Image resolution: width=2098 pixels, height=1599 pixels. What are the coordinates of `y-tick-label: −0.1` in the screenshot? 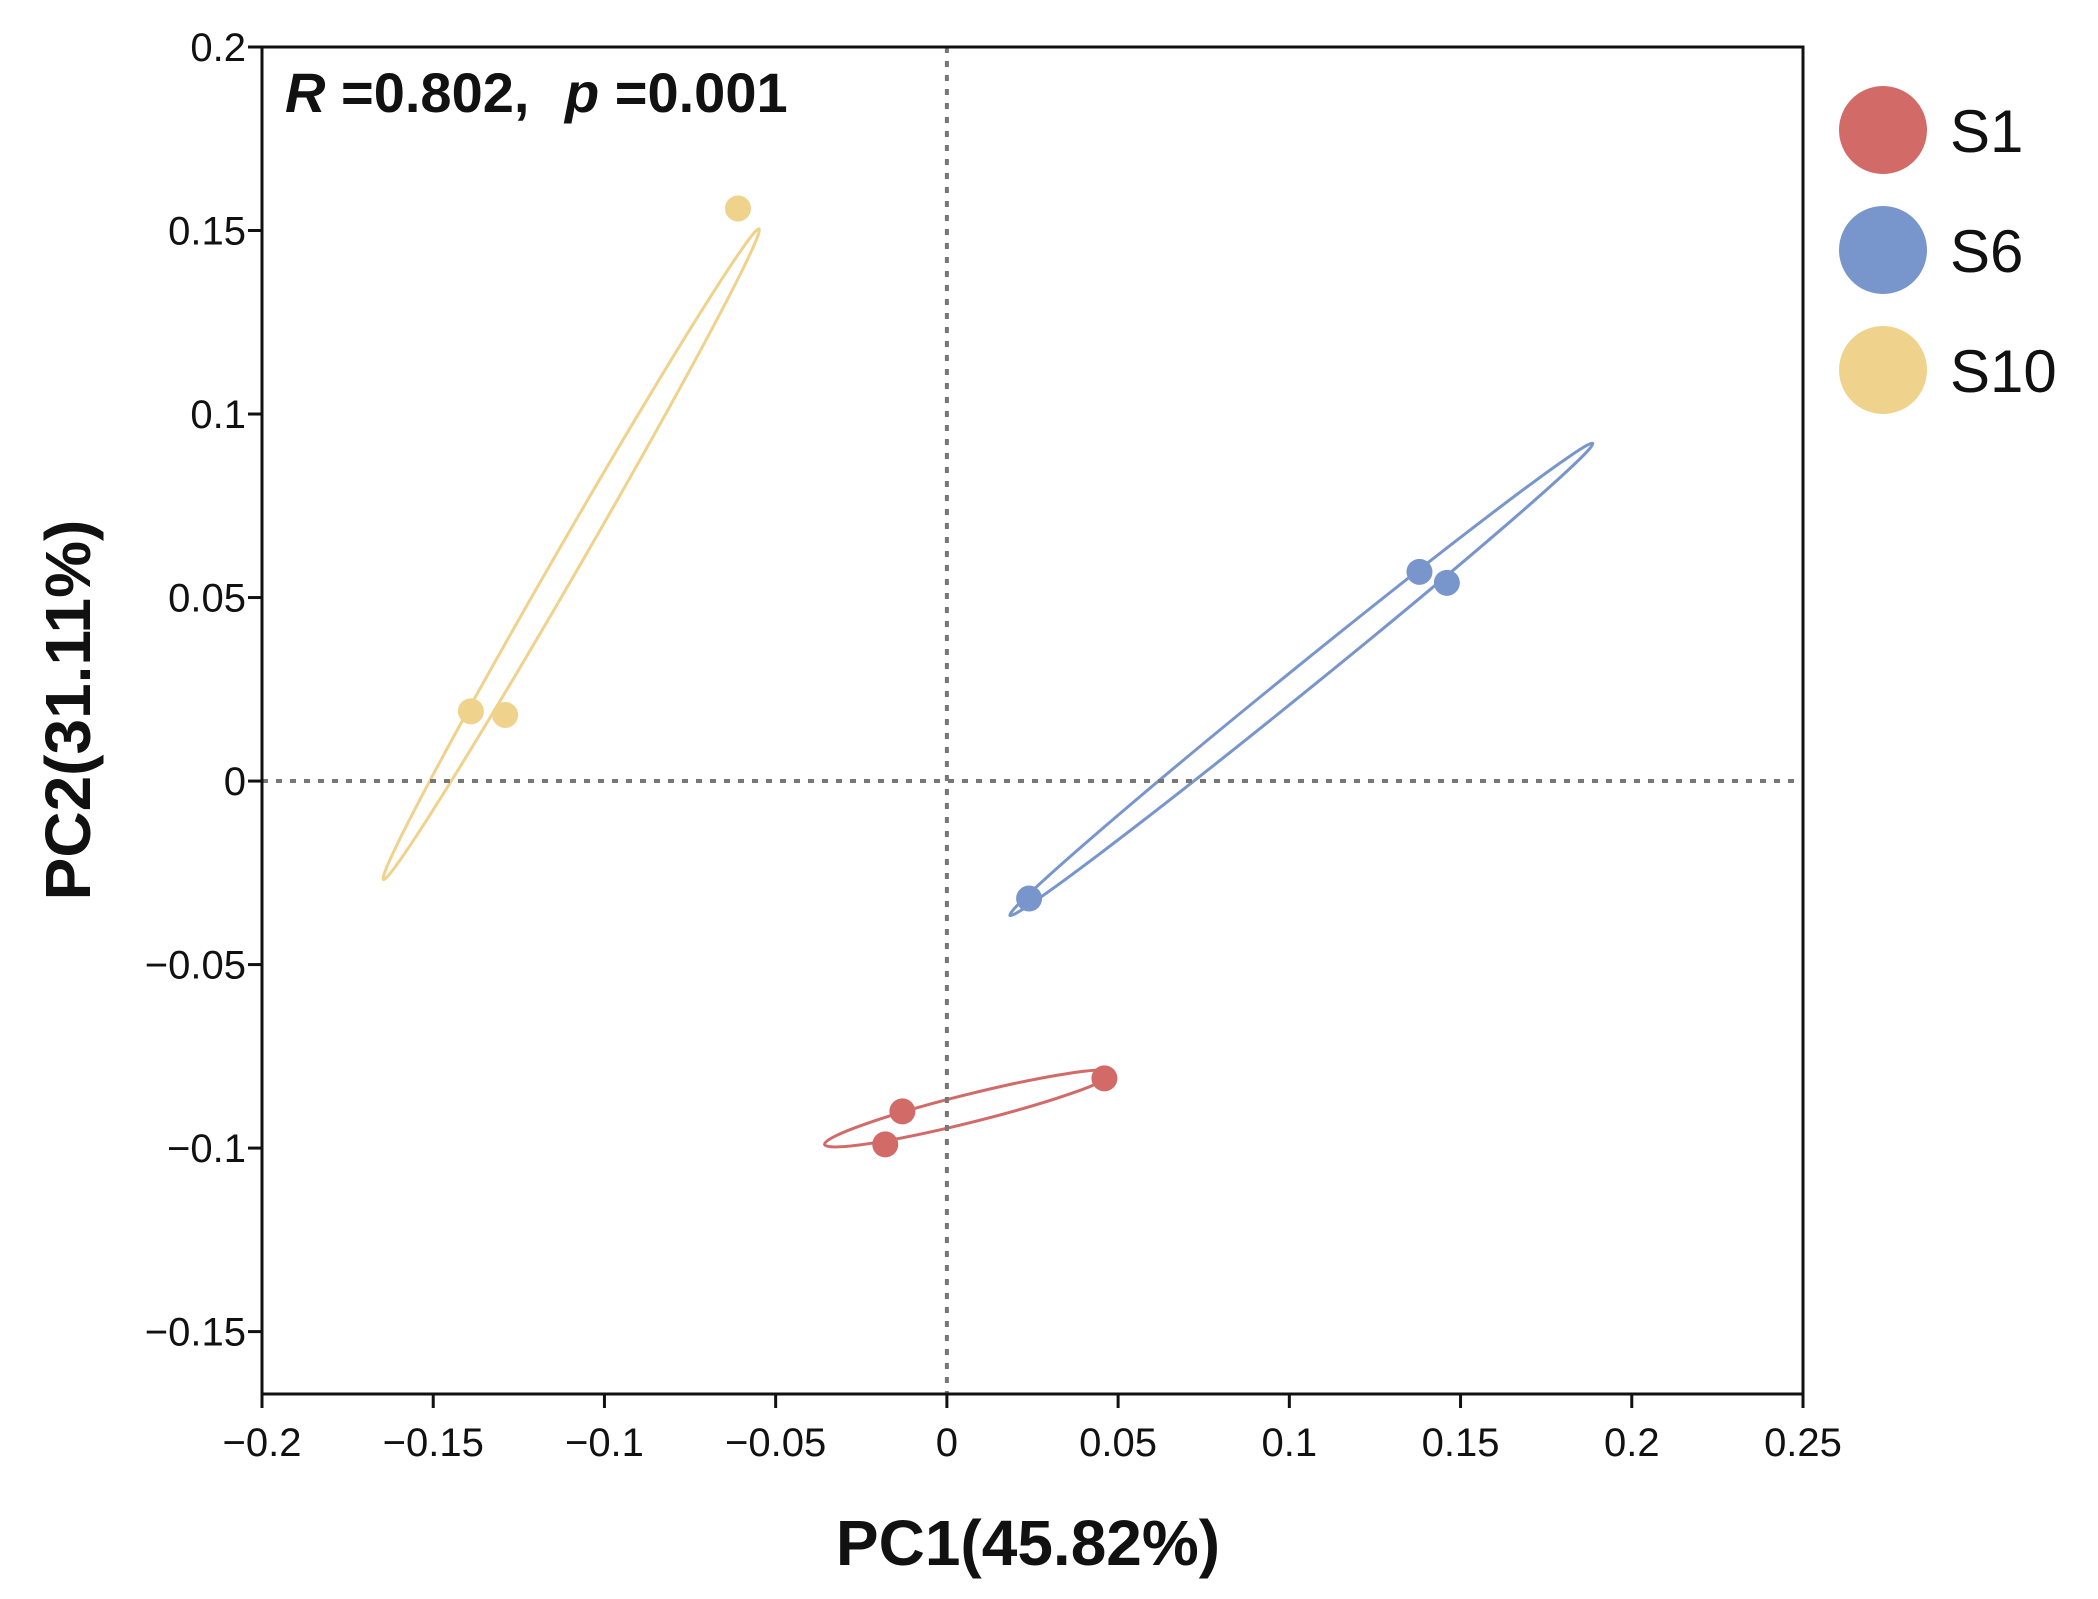 It's located at (206, 1149).